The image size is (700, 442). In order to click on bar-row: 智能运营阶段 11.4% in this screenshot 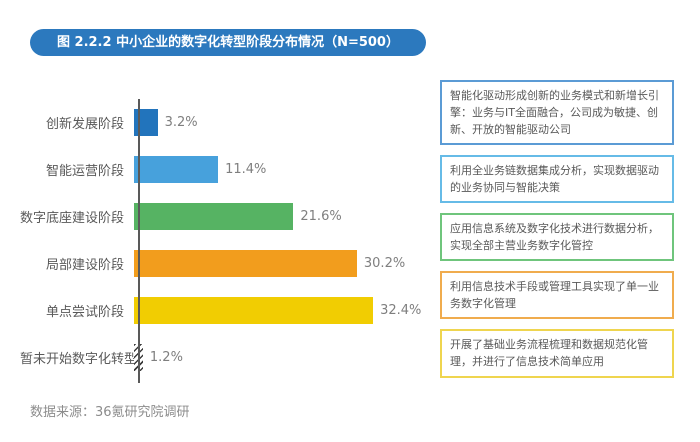, I will do `click(225, 169)`.